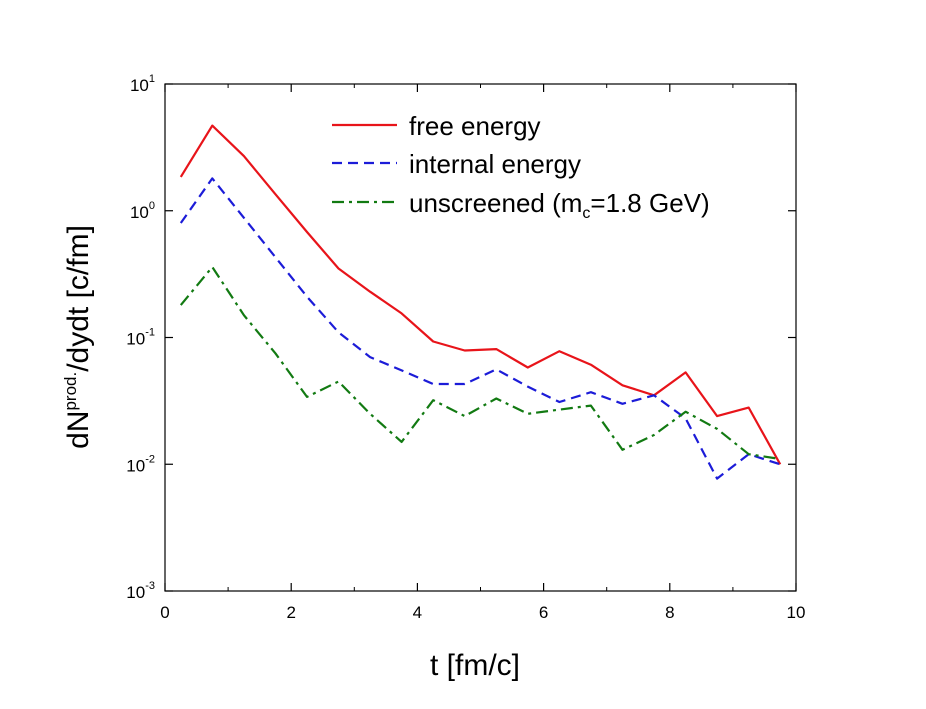 This screenshot has width=926, height=709. I want to click on y-tick-label-exp: 1, so click(152, 79).